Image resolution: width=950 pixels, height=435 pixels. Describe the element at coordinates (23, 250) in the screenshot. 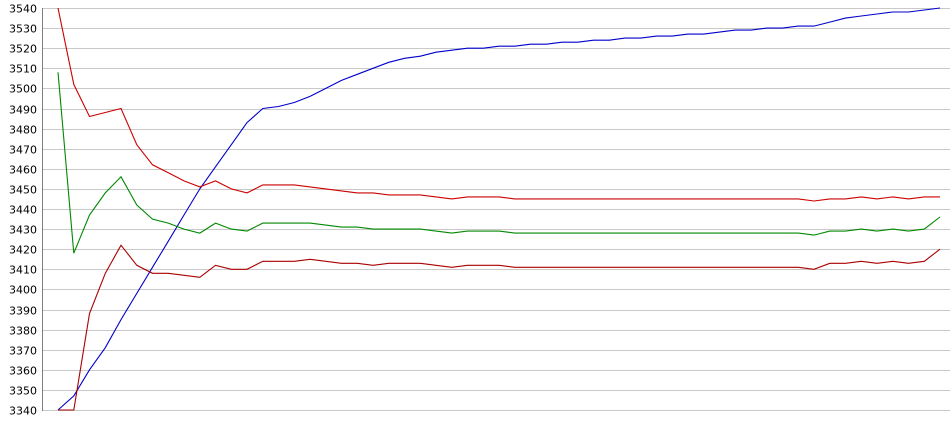

I see `y-tick-label: 3420` at that location.